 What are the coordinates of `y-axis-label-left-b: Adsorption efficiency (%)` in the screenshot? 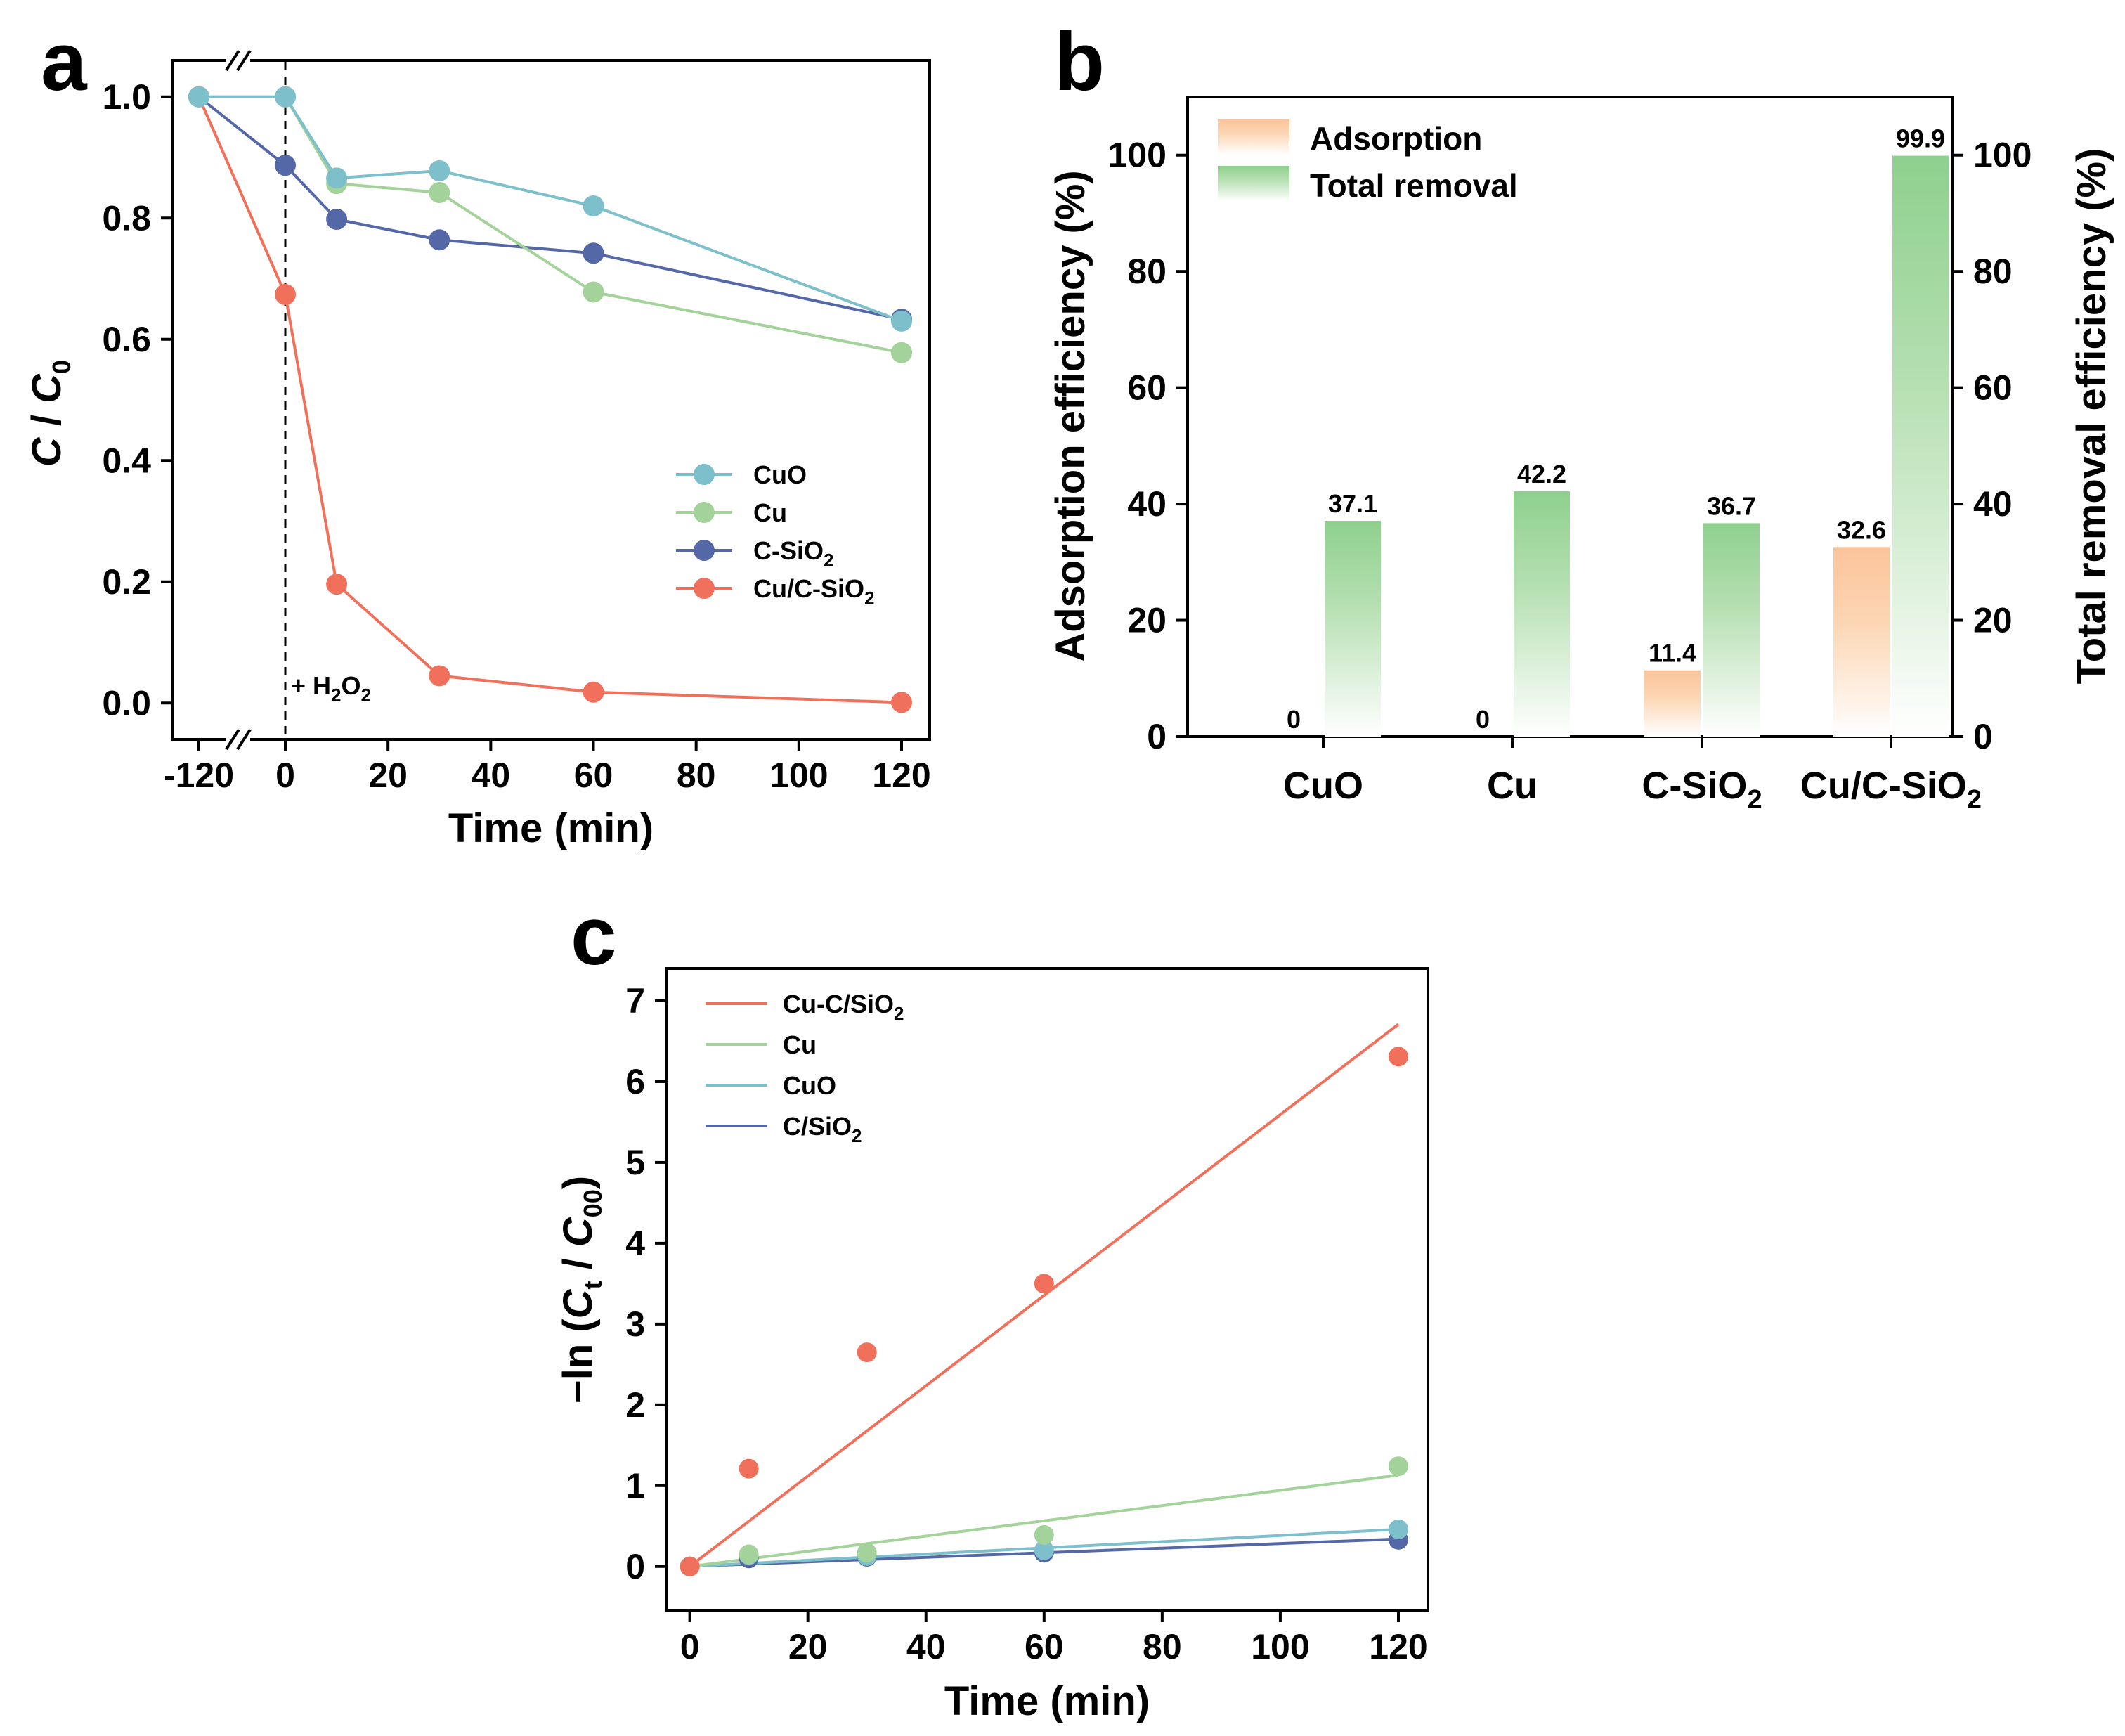 It's located at (1070, 415).